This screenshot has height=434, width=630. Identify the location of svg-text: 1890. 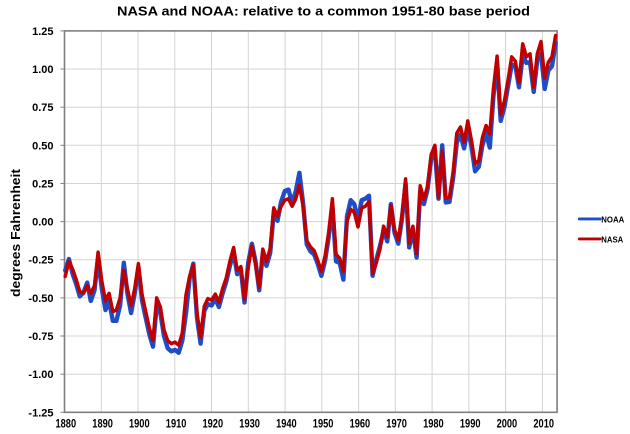
(102, 424).